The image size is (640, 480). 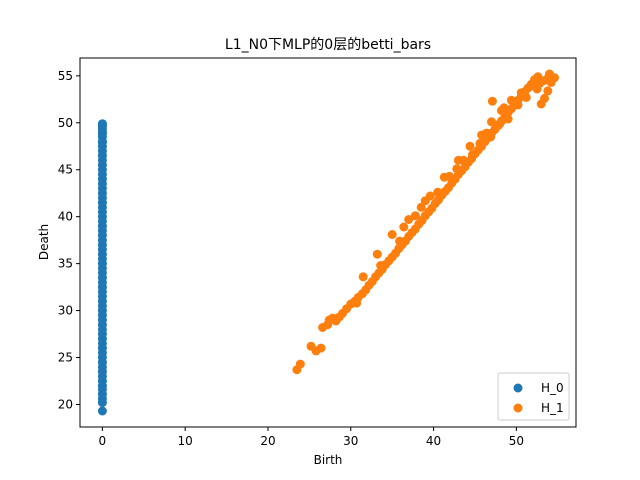 I want to click on y-tick-label-35: 35, so click(x=65, y=264).